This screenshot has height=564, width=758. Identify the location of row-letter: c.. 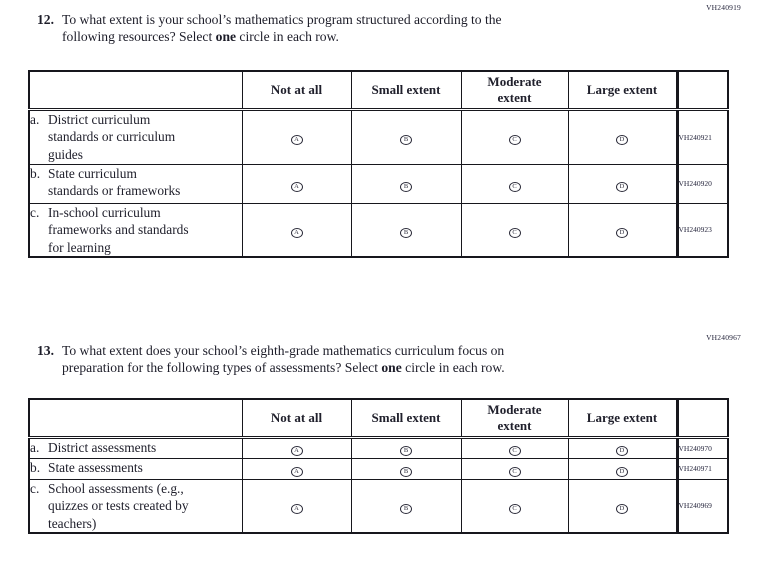
(35, 212).